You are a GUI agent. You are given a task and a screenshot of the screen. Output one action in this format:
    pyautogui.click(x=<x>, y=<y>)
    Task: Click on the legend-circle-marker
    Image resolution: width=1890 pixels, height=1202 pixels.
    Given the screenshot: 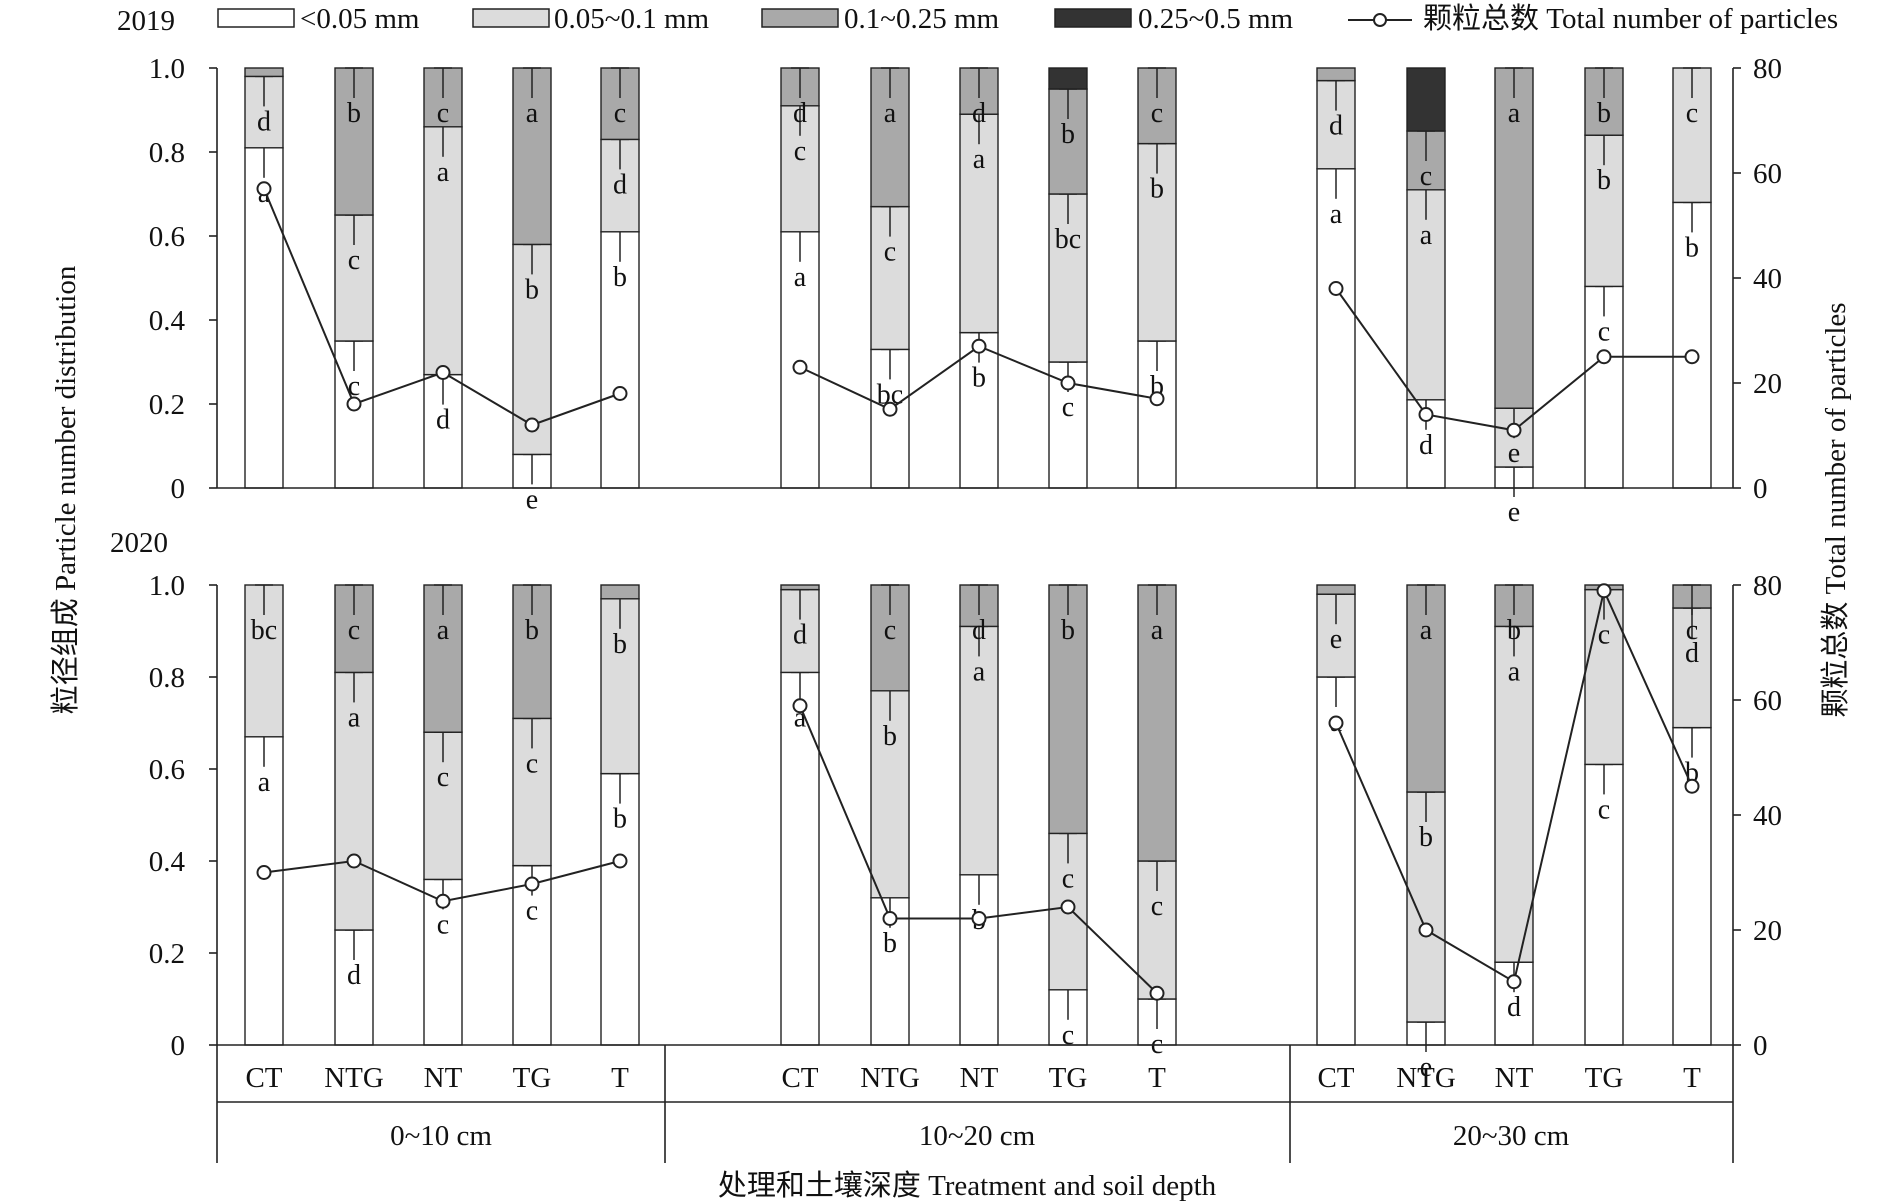 What is the action you would take?
    pyautogui.click(x=1380, y=20)
    